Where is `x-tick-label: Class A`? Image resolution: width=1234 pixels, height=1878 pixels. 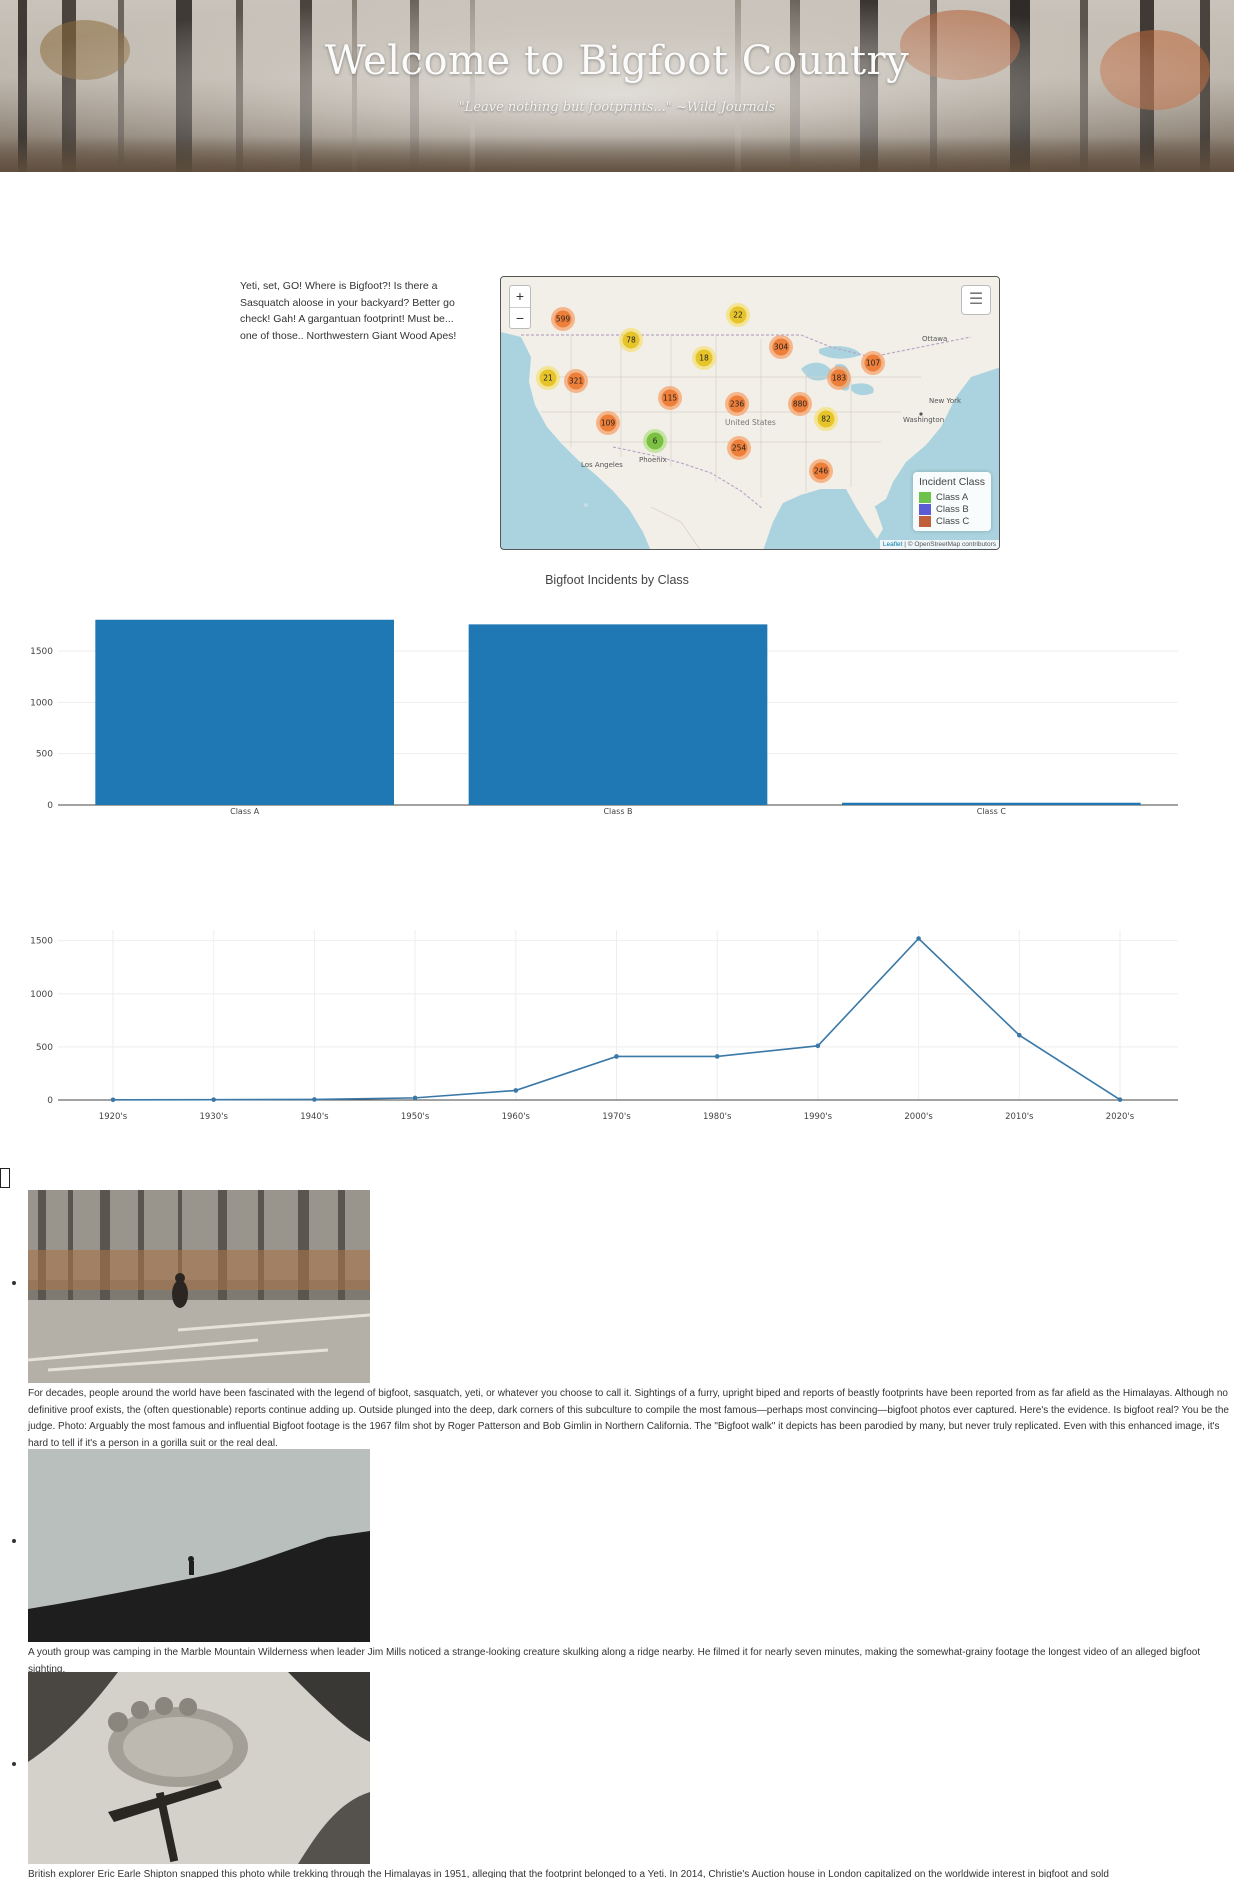 x-tick-label: Class A is located at coordinates (245, 811).